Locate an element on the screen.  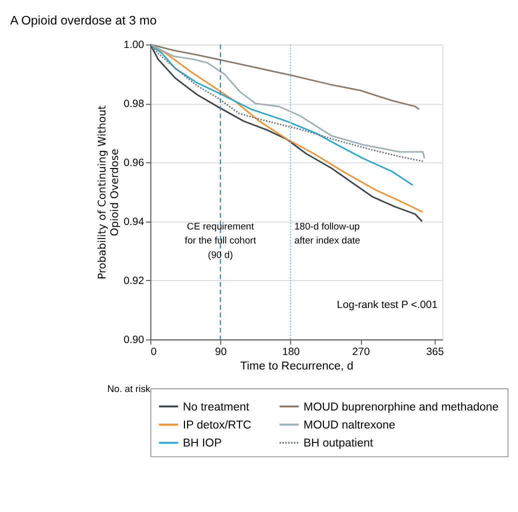
y-tick-label: 0.98 is located at coordinates (134, 104).